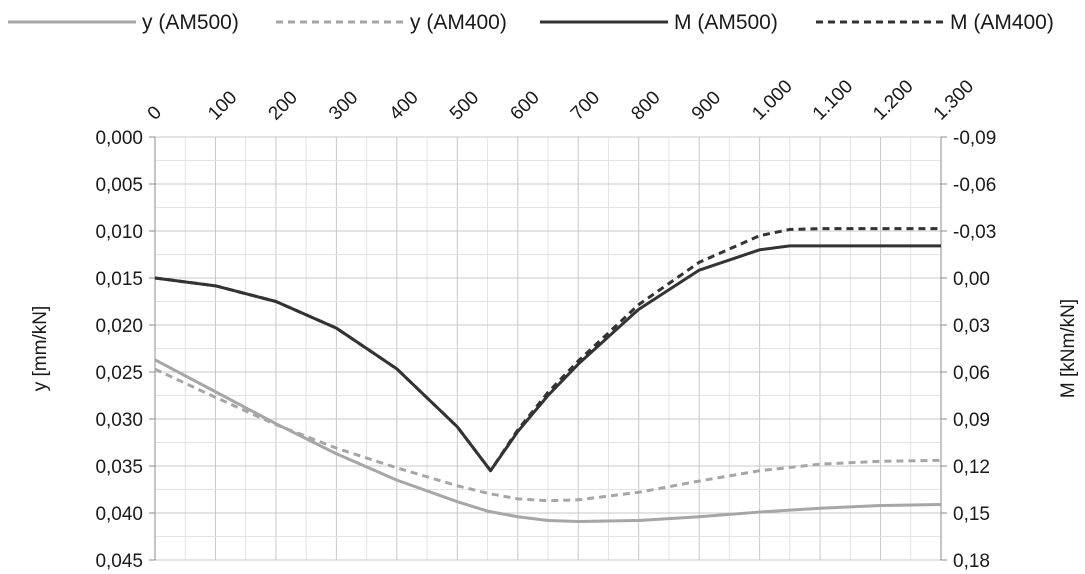 The image size is (1085, 574). I want to click on x-tick-label: 700, so click(585, 105).